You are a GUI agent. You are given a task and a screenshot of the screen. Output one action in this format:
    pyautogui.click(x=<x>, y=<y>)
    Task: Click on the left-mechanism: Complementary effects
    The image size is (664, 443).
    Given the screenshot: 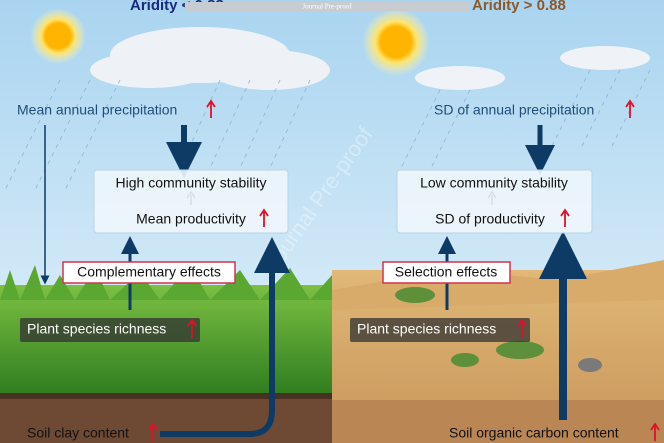 What is the action you would take?
    pyautogui.click(x=149, y=272)
    